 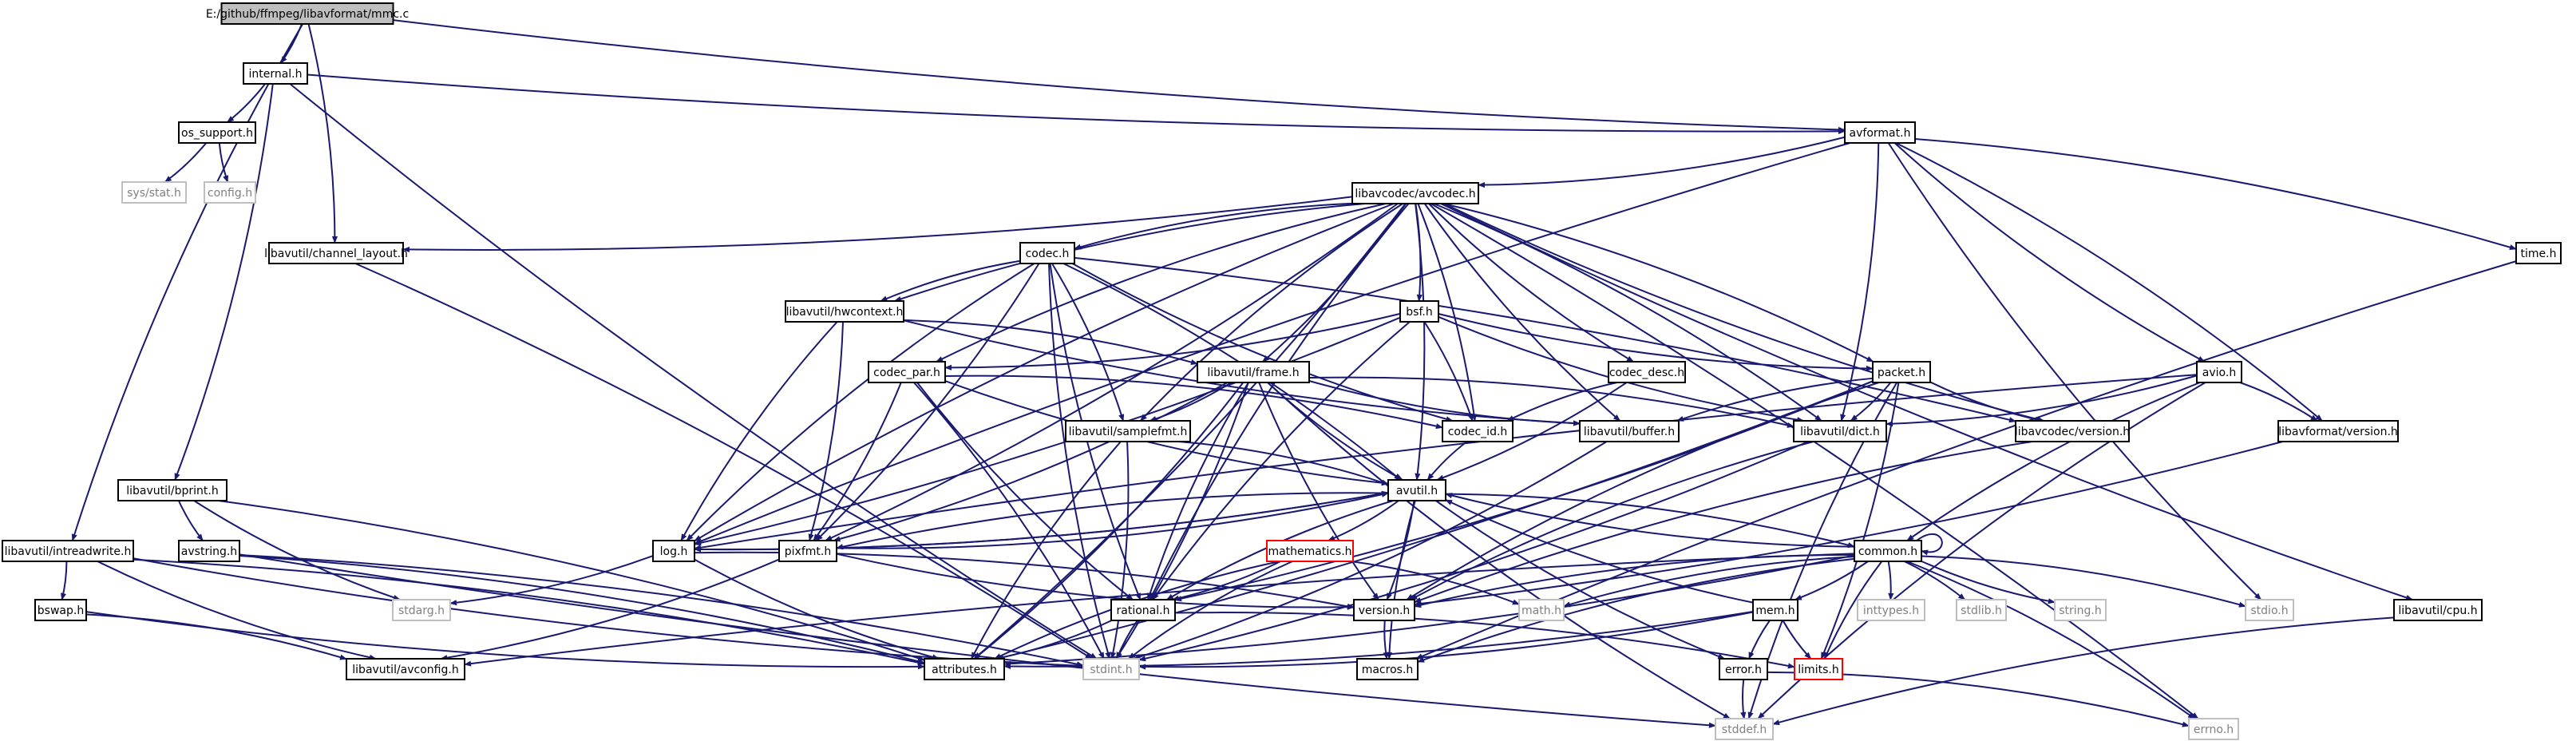 I want to click on node-pixfmt: pixfmt.h, so click(x=807, y=551).